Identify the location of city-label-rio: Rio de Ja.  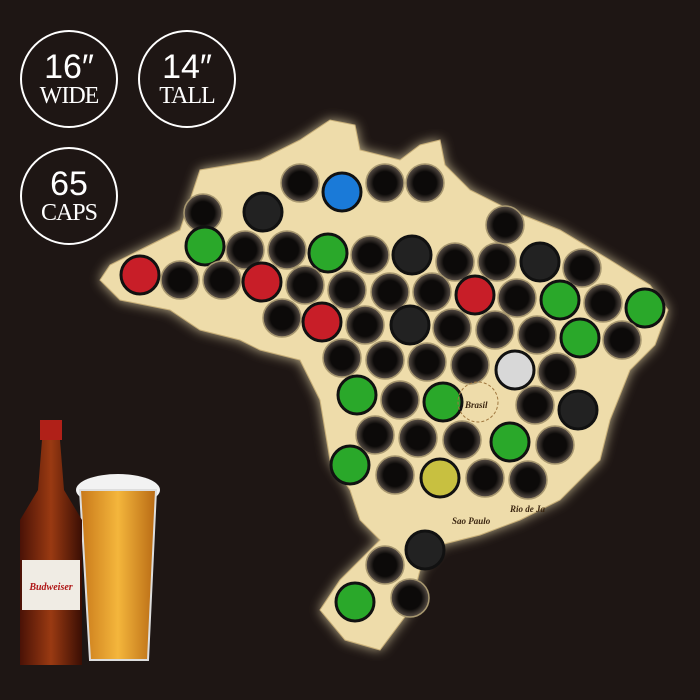
(527, 509).